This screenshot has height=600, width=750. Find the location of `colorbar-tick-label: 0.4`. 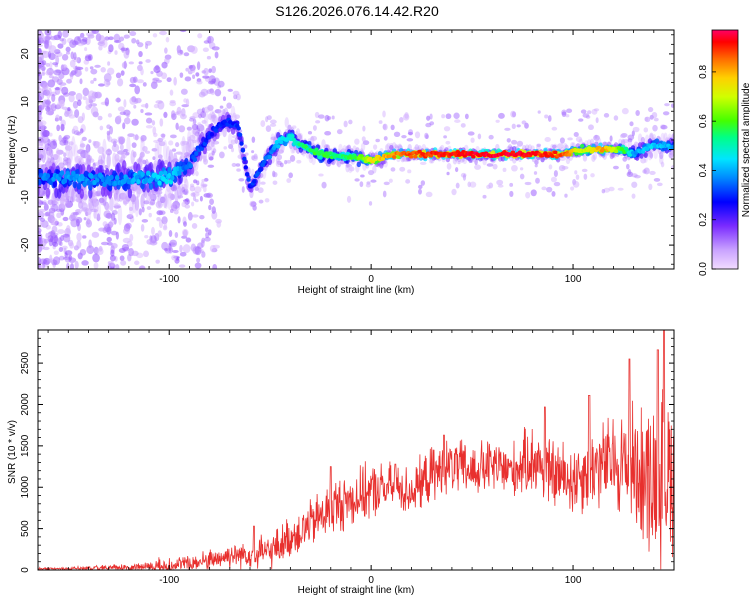

colorbar-tick-label: 0.4 is located at coordinates (703, 170).